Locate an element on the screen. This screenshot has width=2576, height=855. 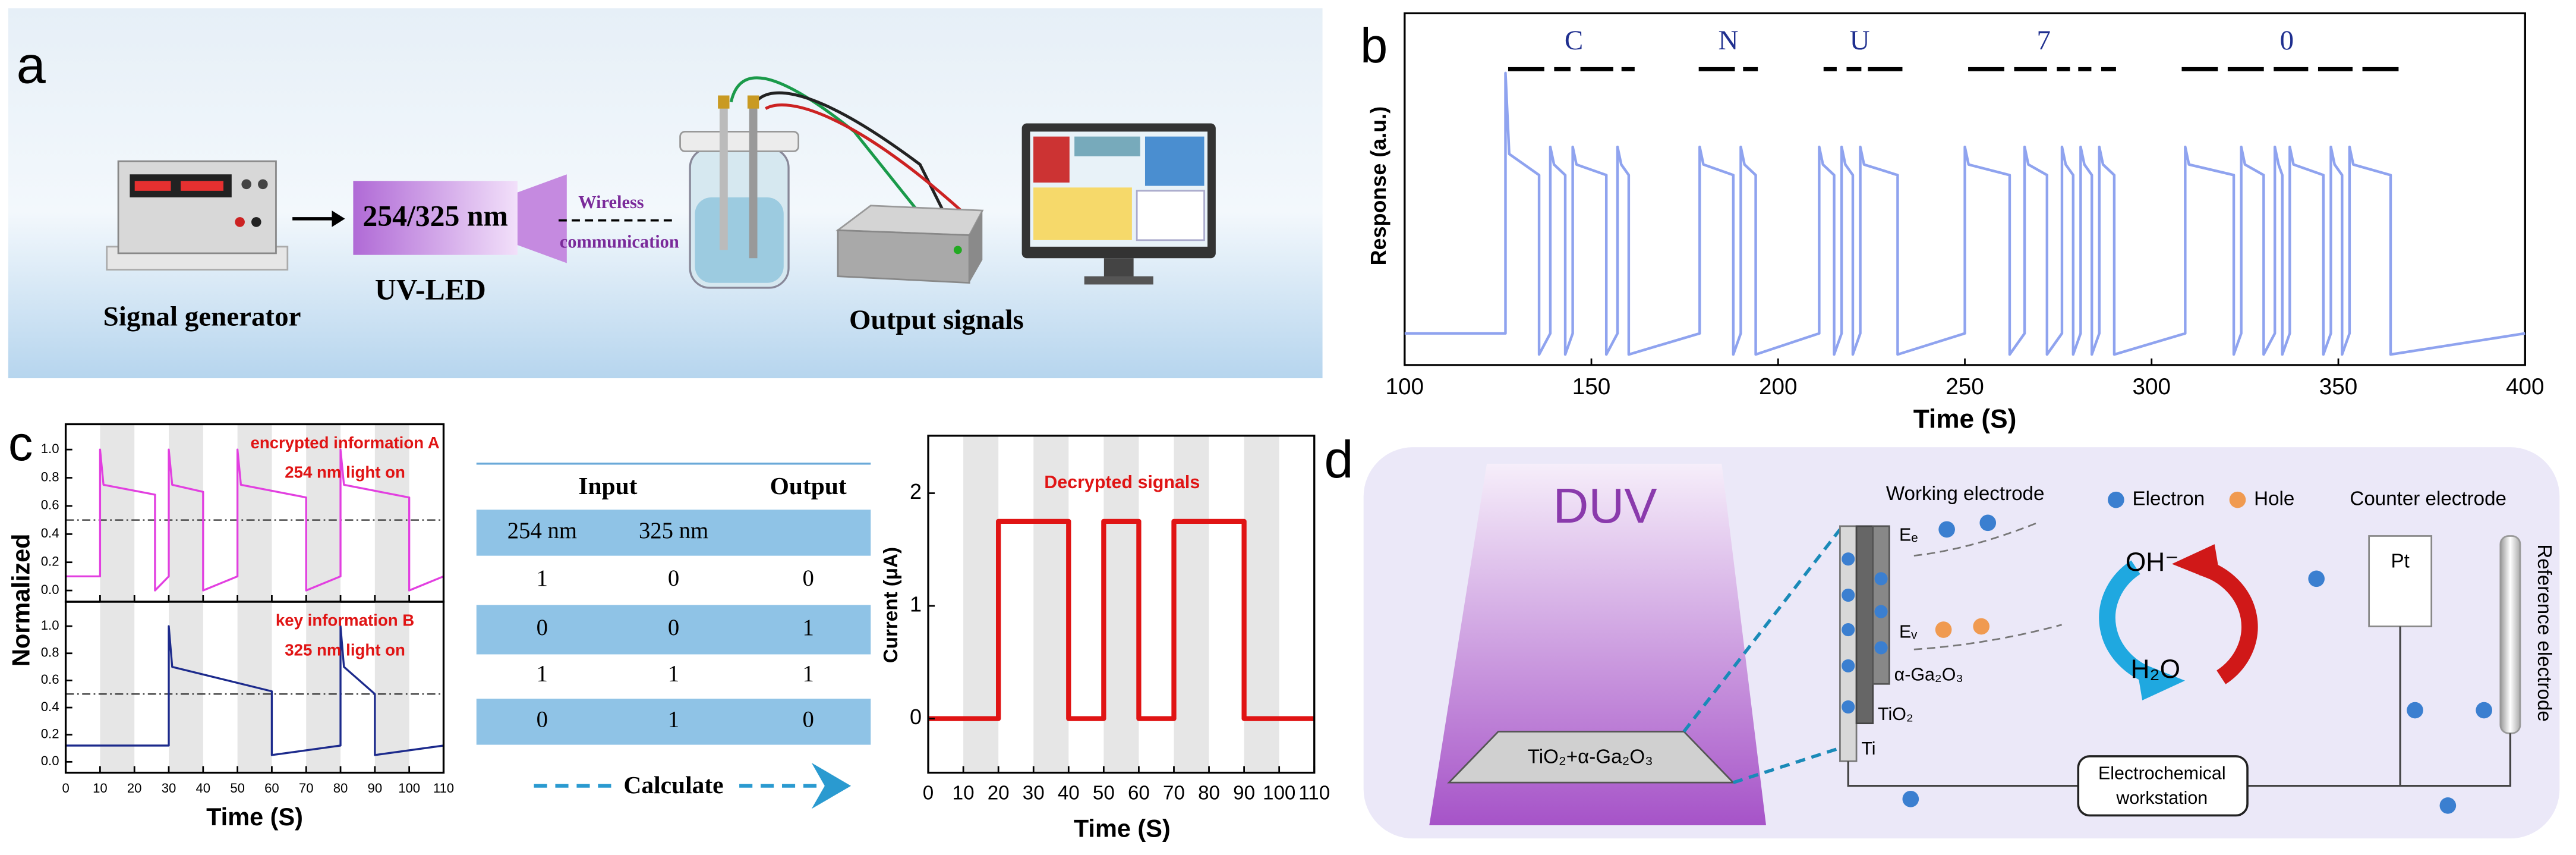
wavelength-label: 254/325 nm is located at coordinates (435, 215).